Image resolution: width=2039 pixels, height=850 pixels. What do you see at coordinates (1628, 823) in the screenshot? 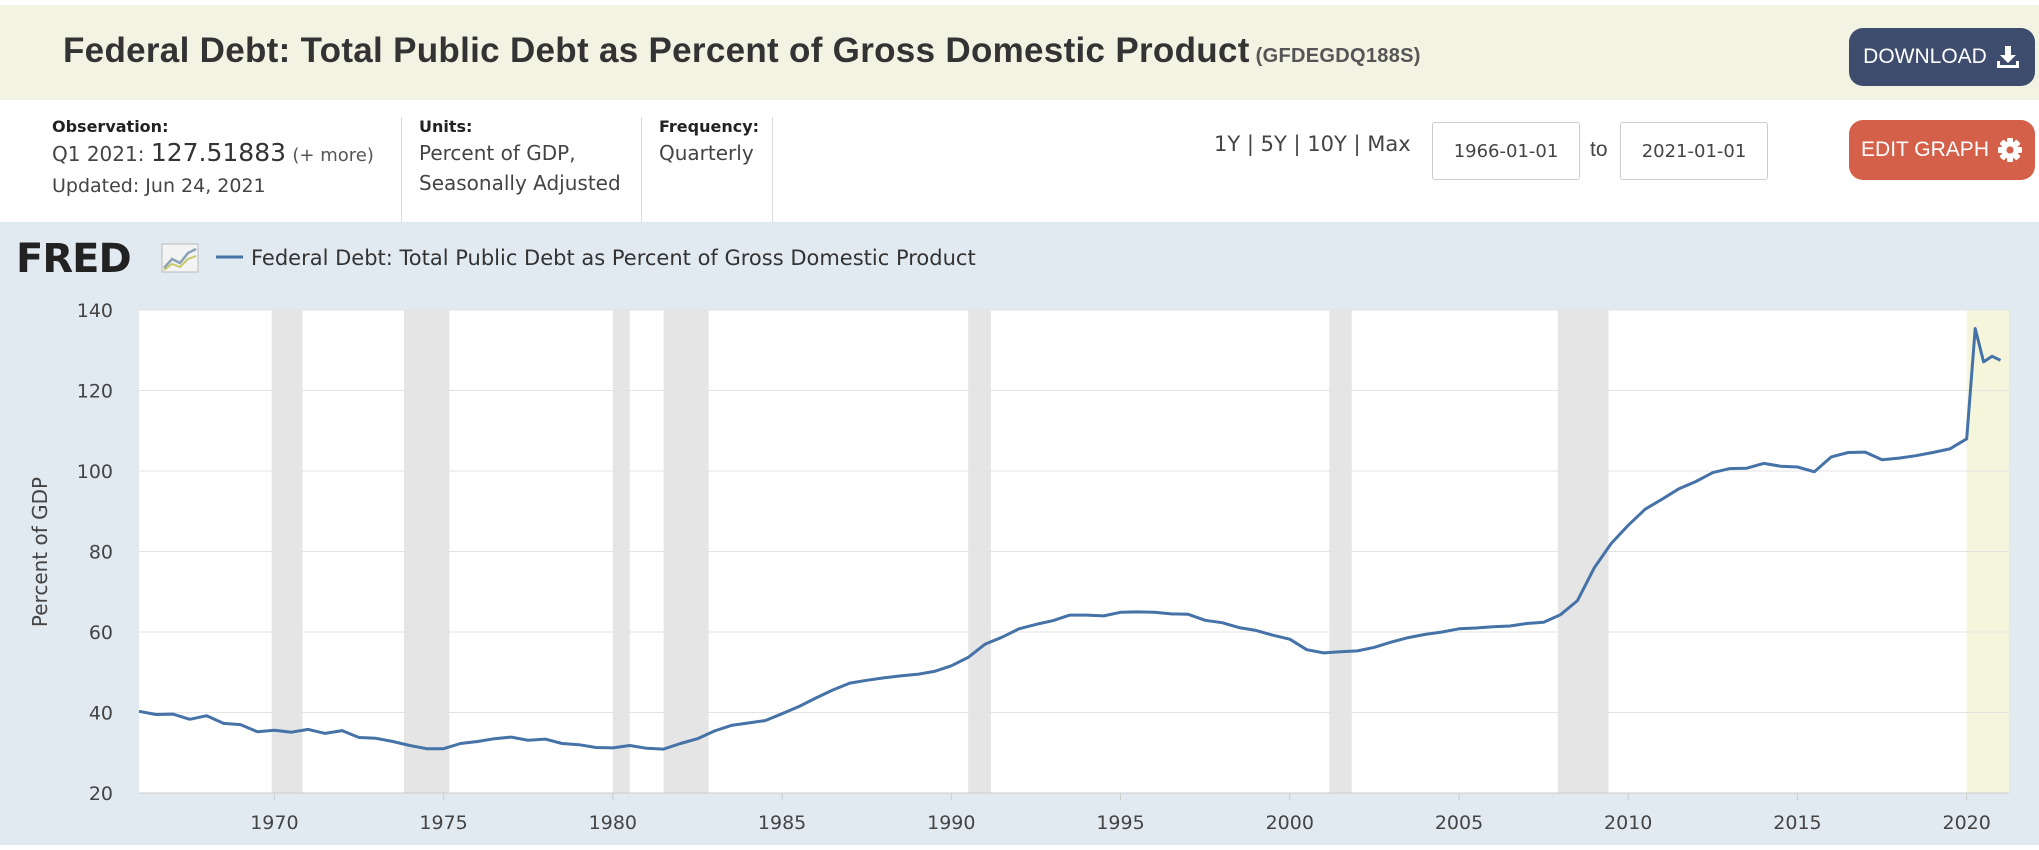
I see `x-tick-label: 2010` at bounding box center [1628, 823].